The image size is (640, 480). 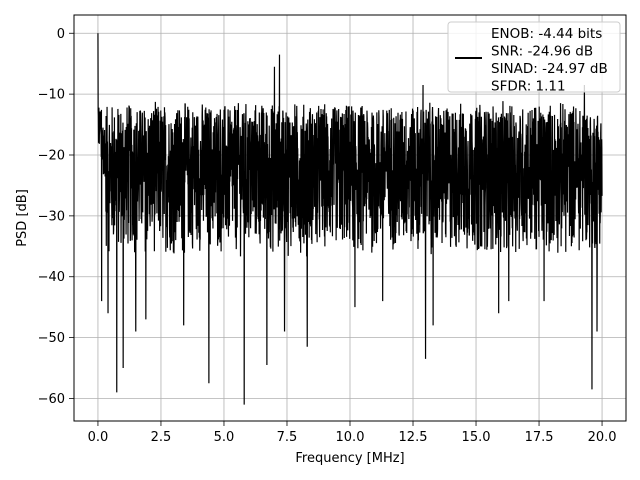 What do you see at coordinates (602, 437) in the screenshot?
I see `x-tick-label: 20.0` at bounding box center [602, 437].